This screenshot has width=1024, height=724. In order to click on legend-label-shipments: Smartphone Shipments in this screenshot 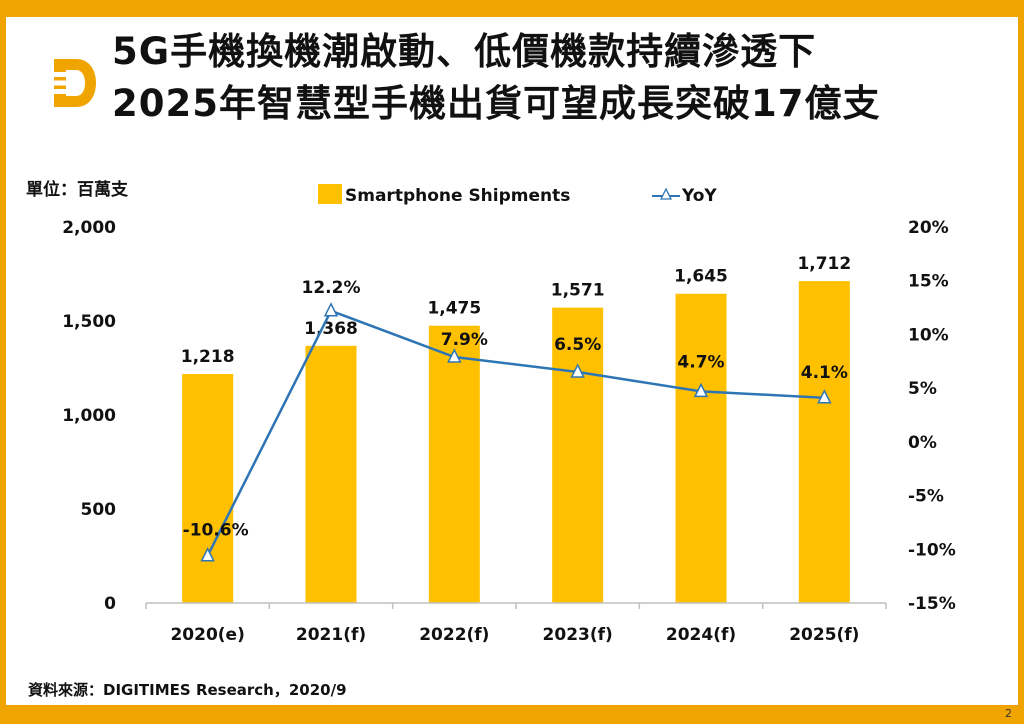, I will do `click(457, 196)`.